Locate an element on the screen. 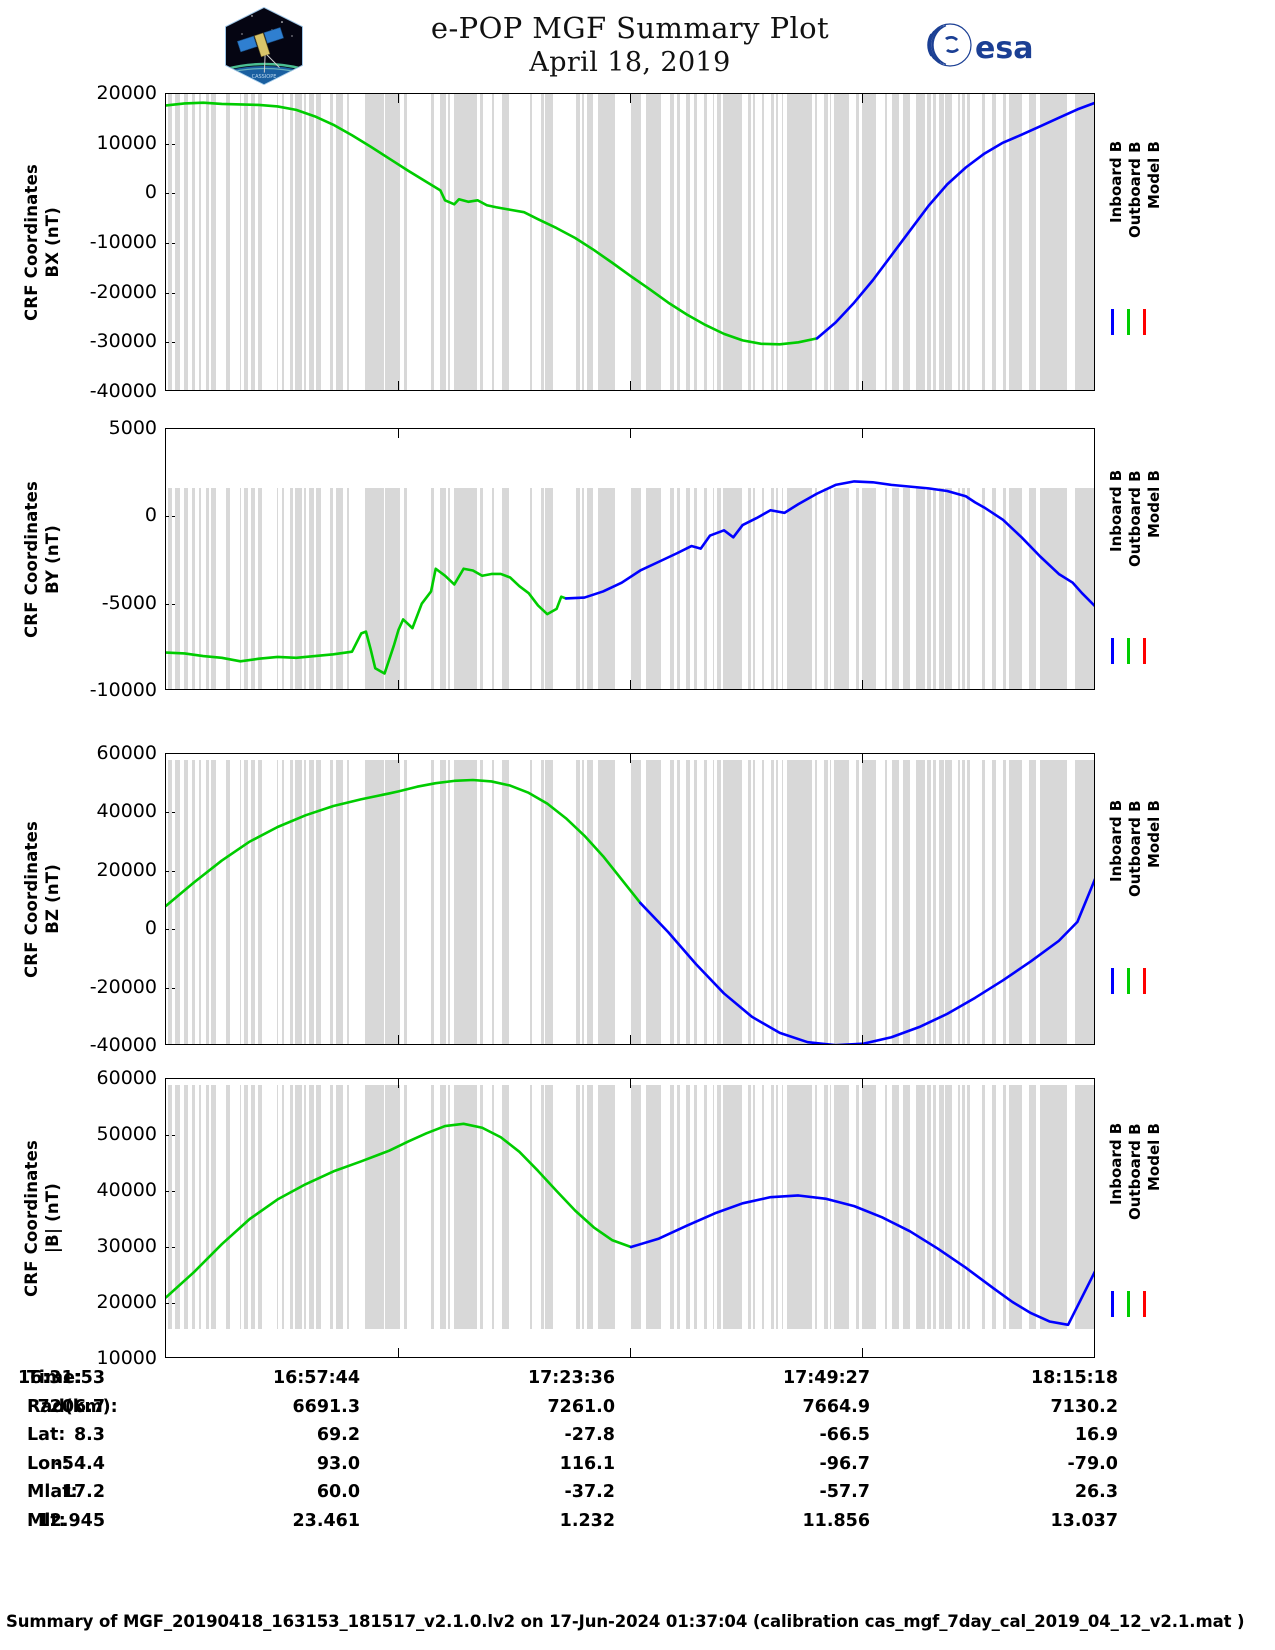 This screenshot has width=1275, height=1650. ephemeris-value: 17:49:27 is located at coordinates (826, 1378).